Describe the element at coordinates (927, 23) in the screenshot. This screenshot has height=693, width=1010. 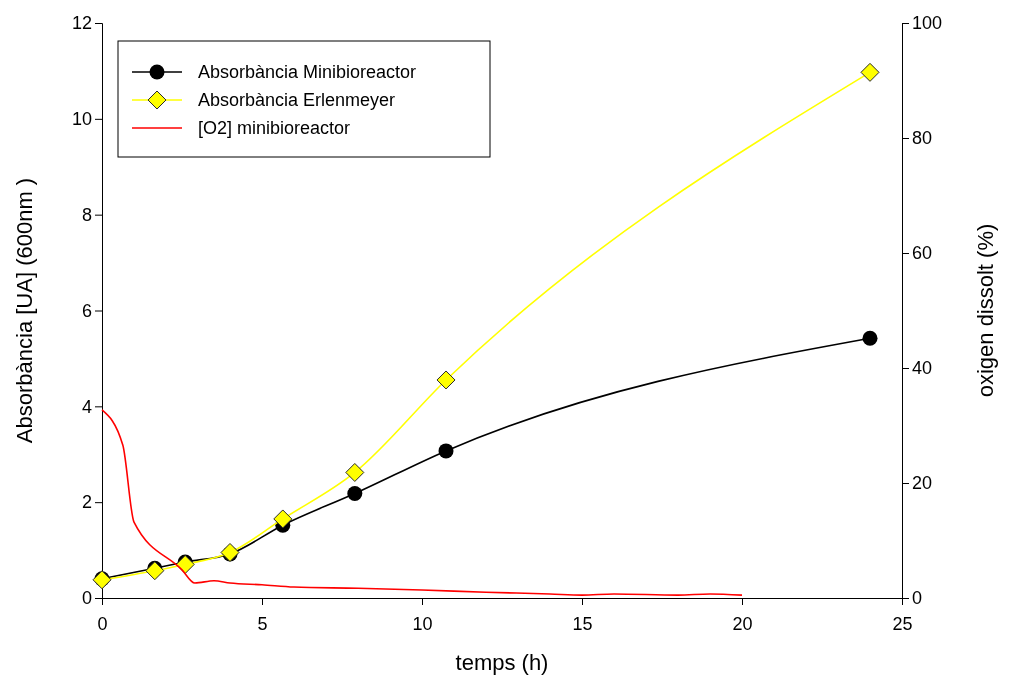
I see `y2-tick-label: 100` at that location.